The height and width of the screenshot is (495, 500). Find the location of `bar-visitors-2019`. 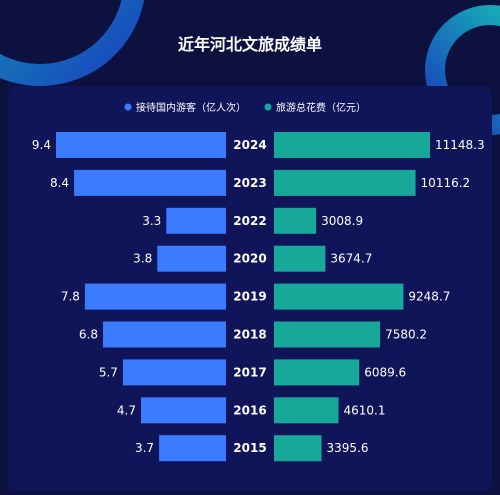

bar-visitors-2019 is located at coordinates (155, 296).